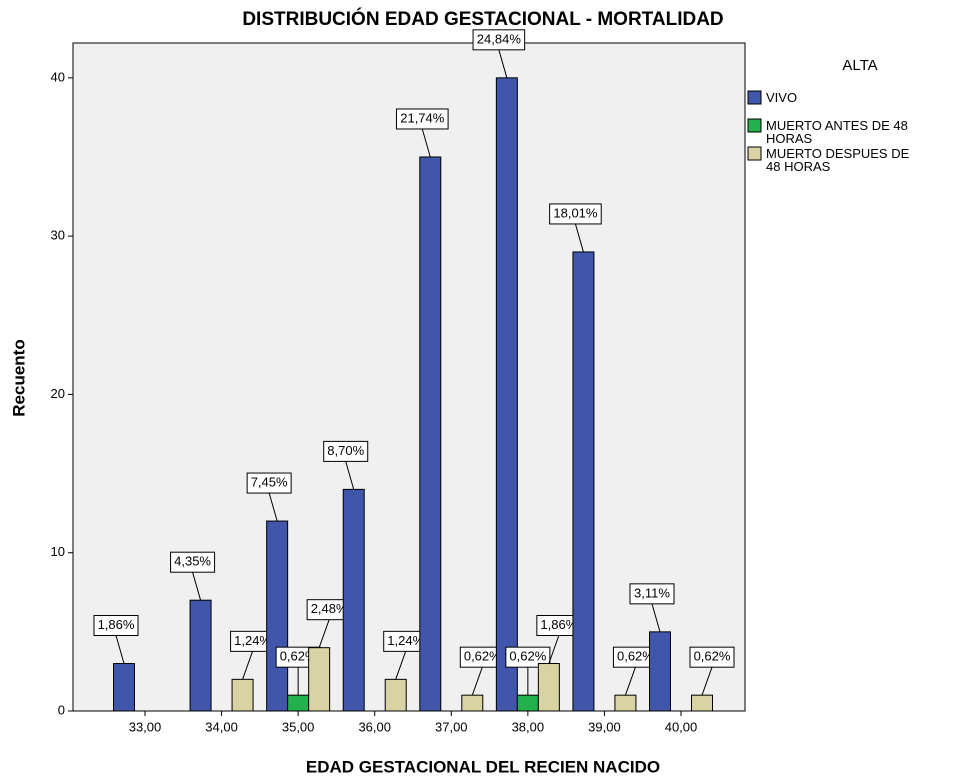 The width and height of the screenshot is (967, 780). I want to click on x-tick-label: 40,00, so click(681, 726).